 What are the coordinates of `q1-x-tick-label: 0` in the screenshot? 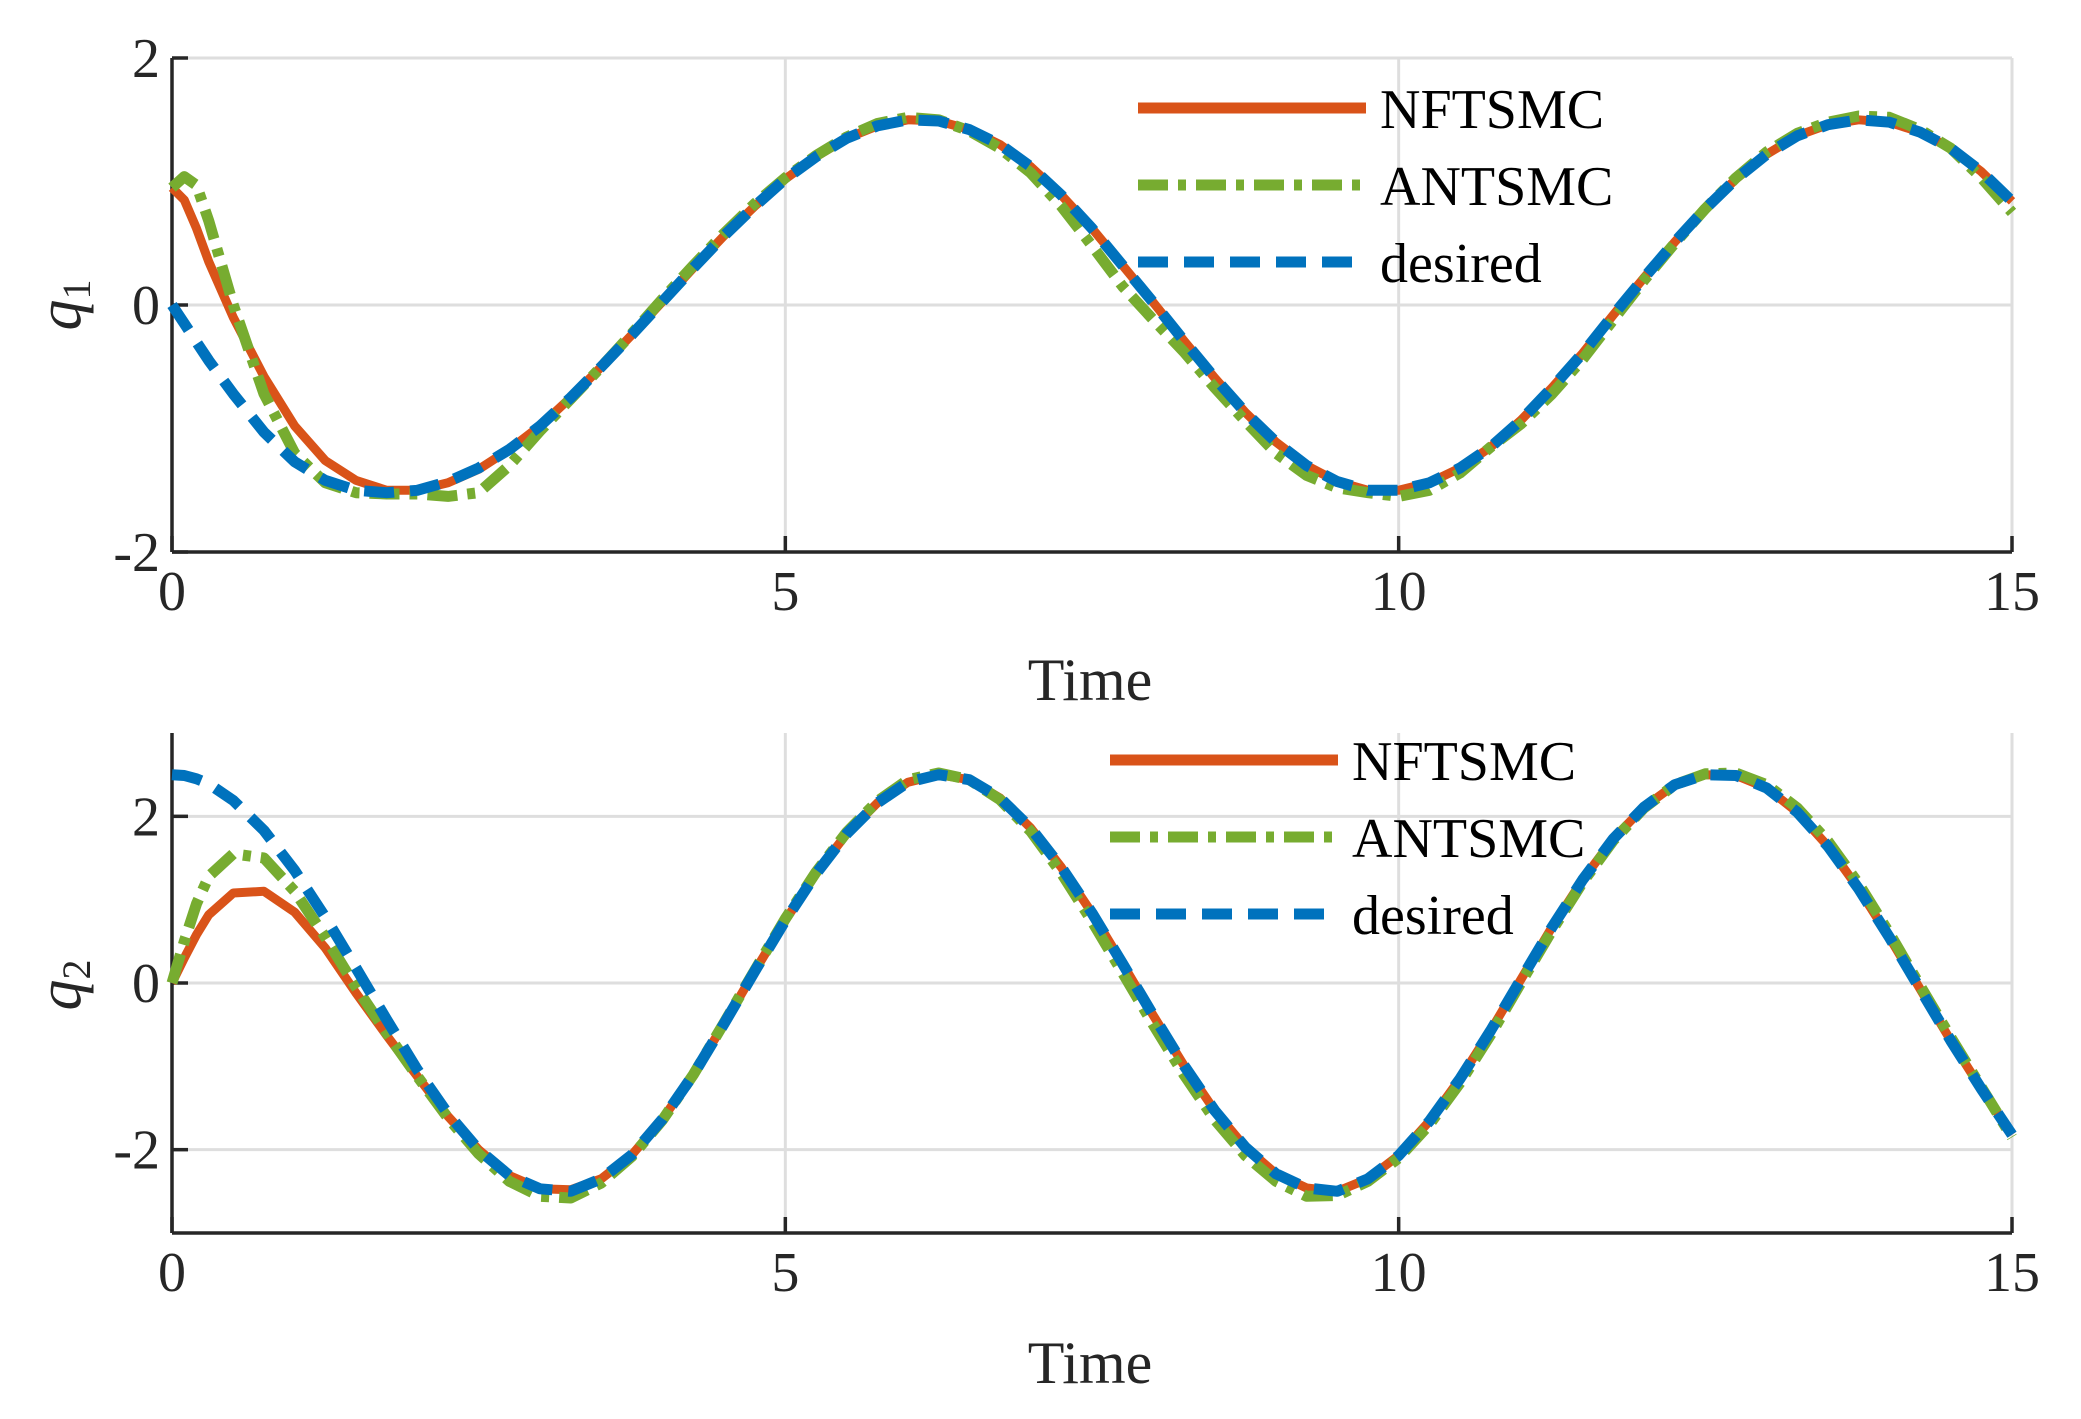 It's located at (172, 592).